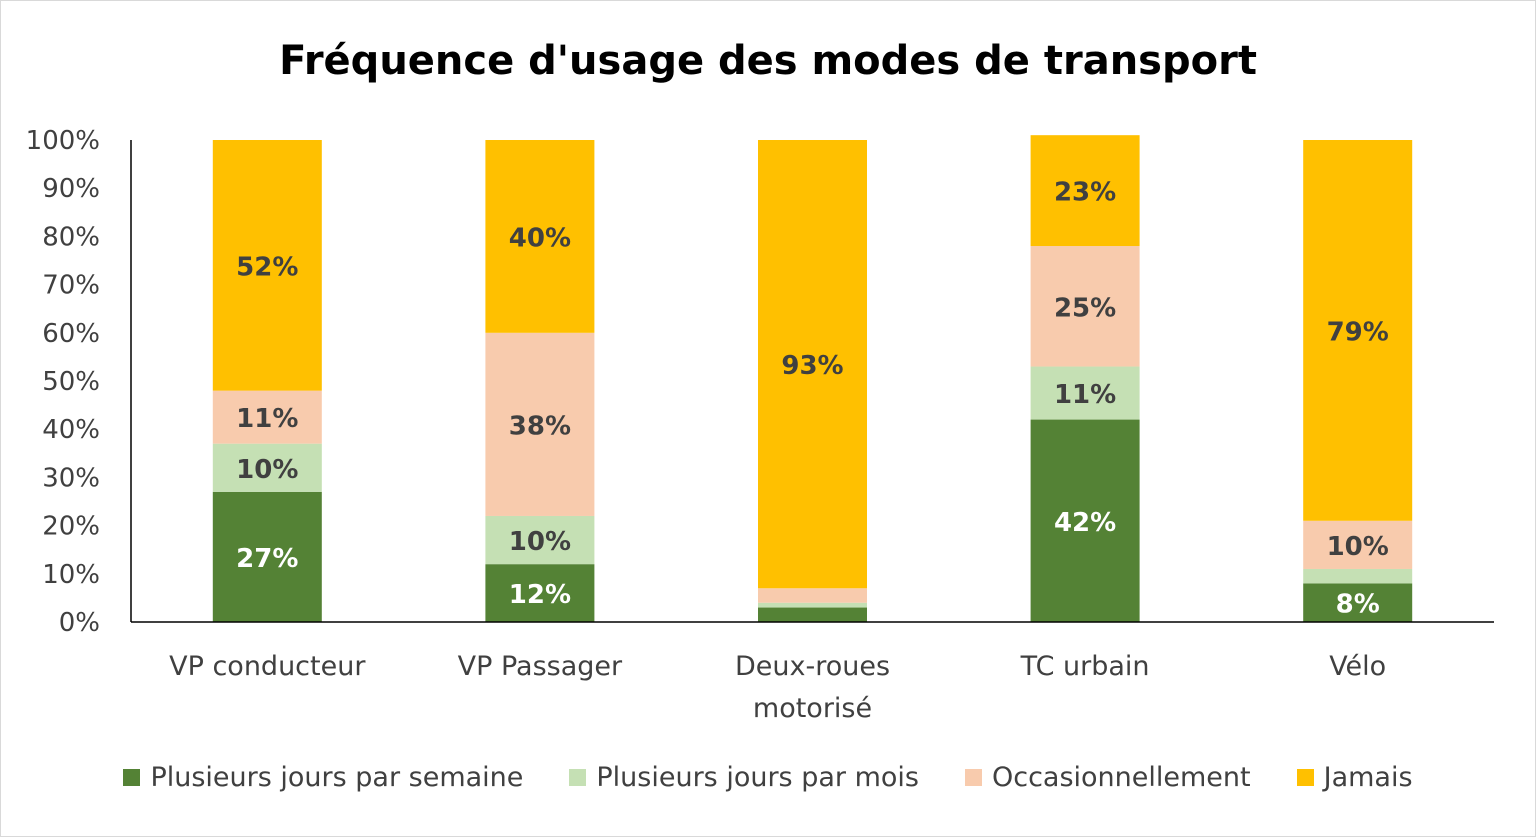  I want to click on legend-item: Jamais, so click(1354, 777).